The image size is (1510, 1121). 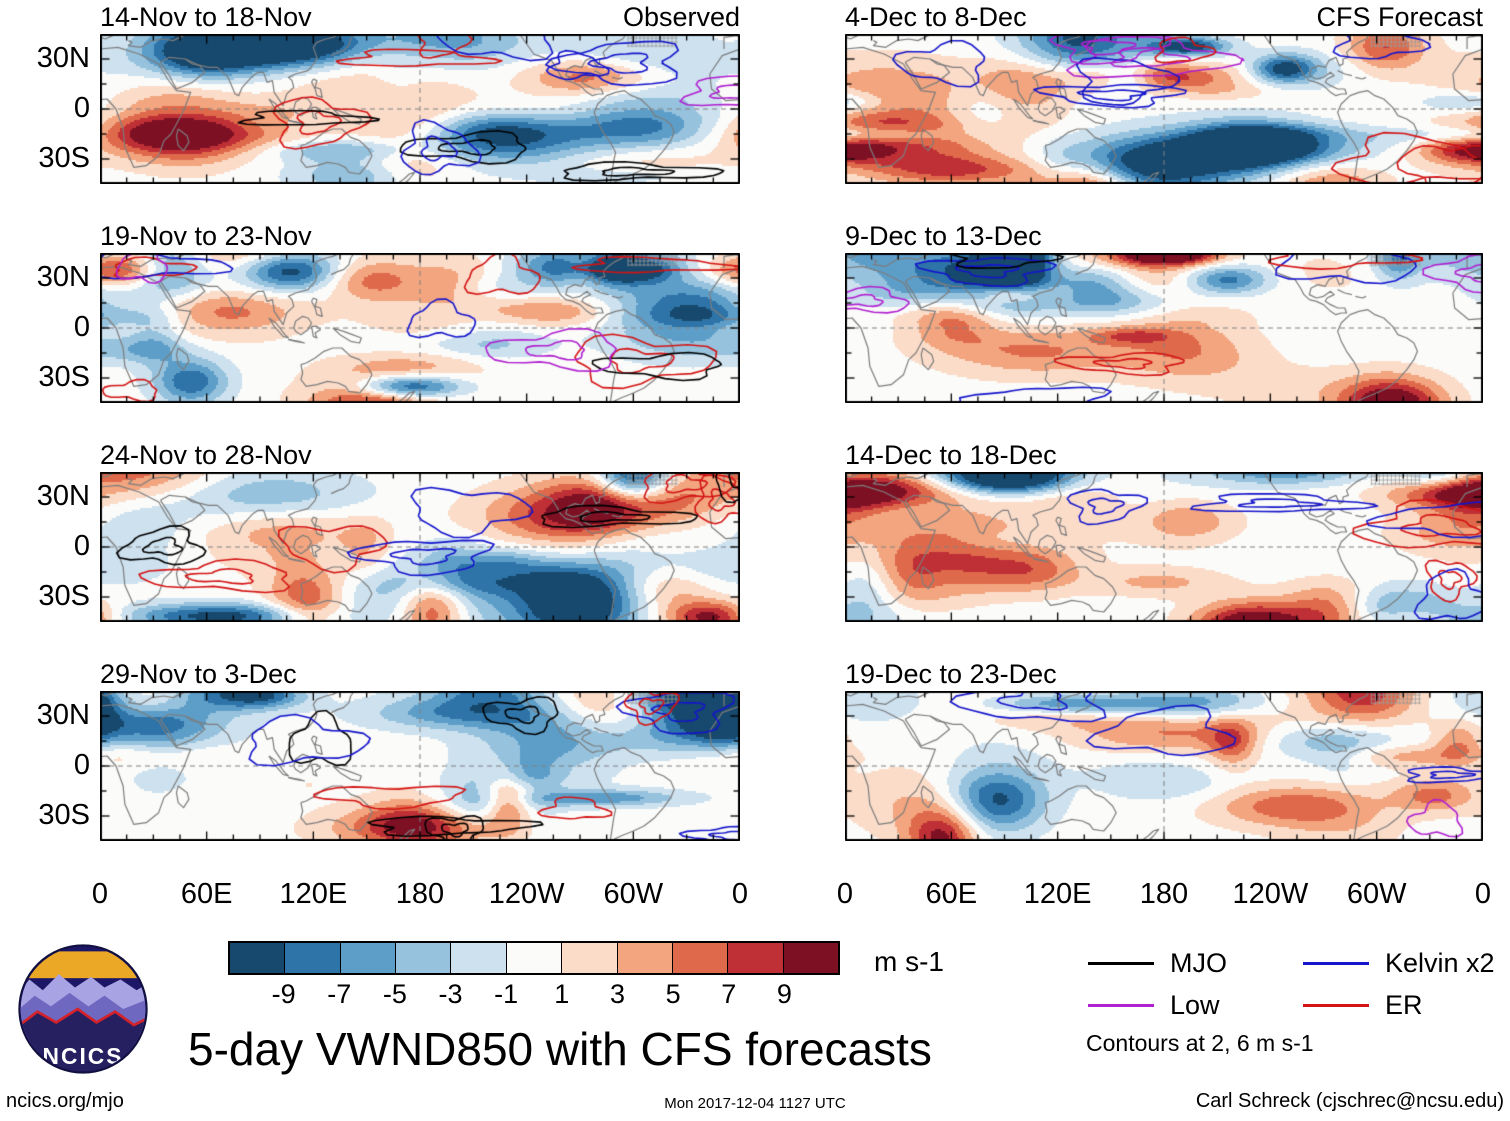 I want to click on lon-axis-observed: 0 60E 120E 180 120W 60W 0, so click(x=420, y=897).